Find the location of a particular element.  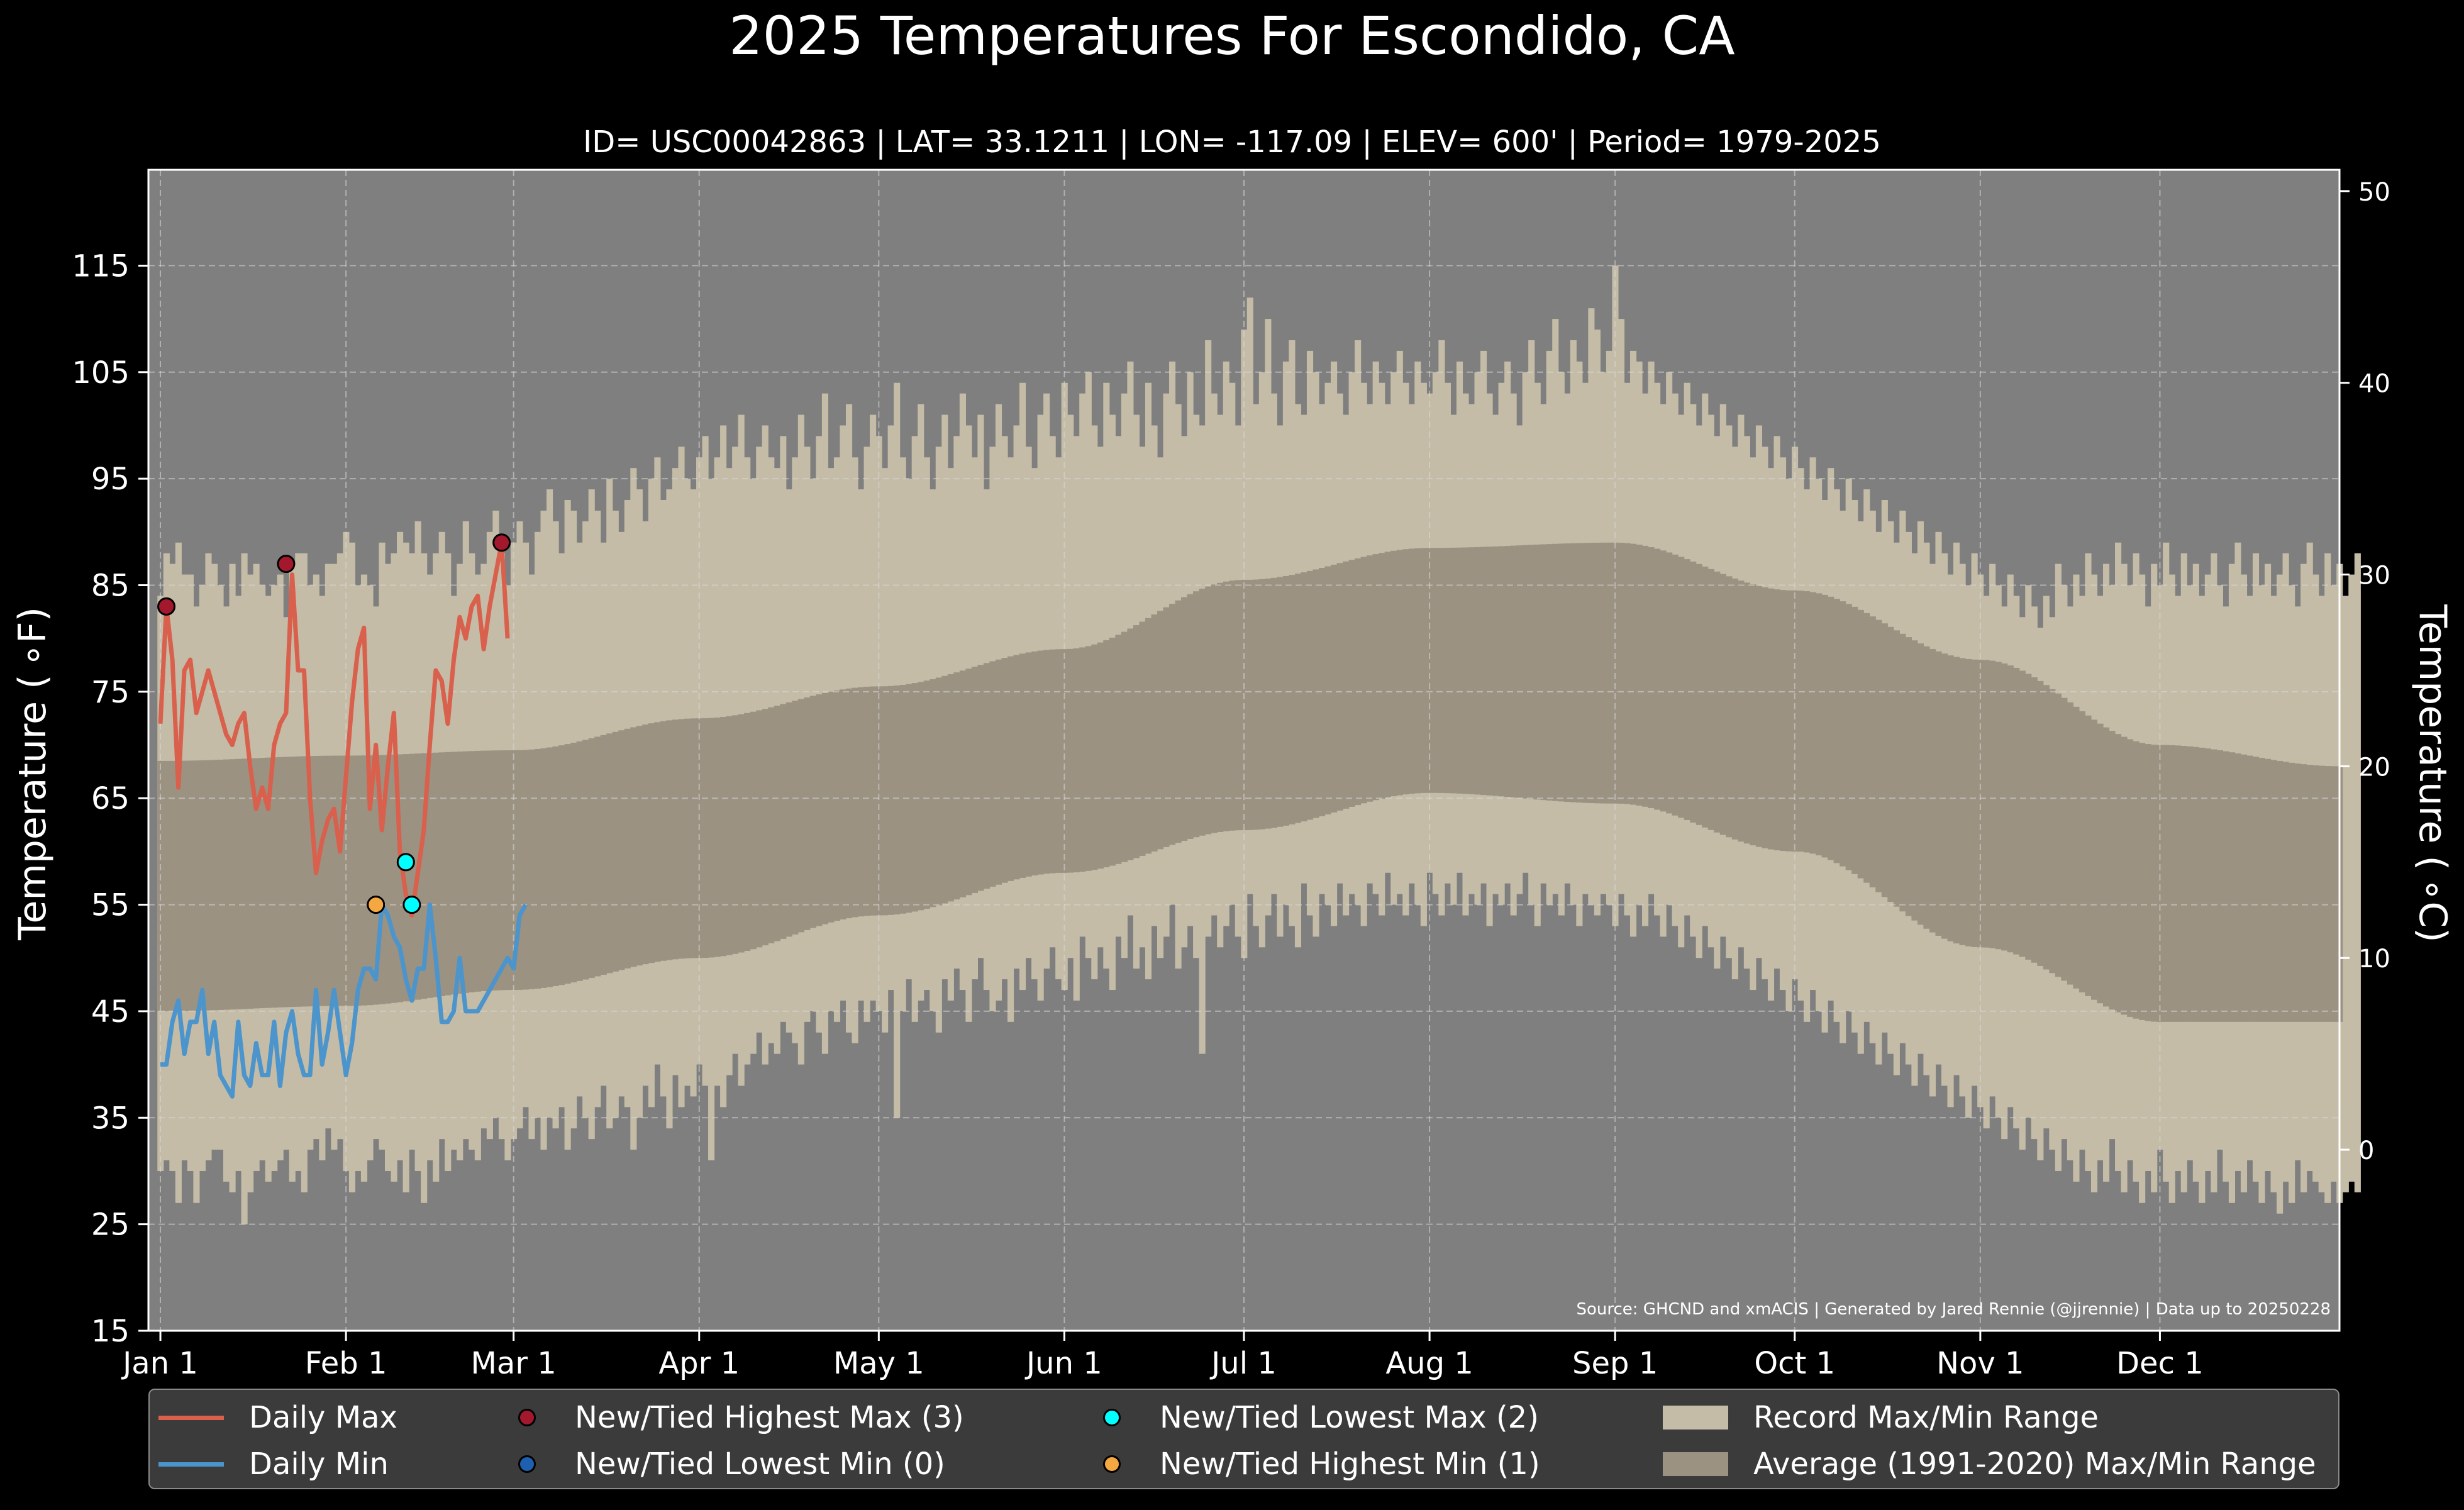

y-tick-label: 105 is located at coordinates (101, 373).